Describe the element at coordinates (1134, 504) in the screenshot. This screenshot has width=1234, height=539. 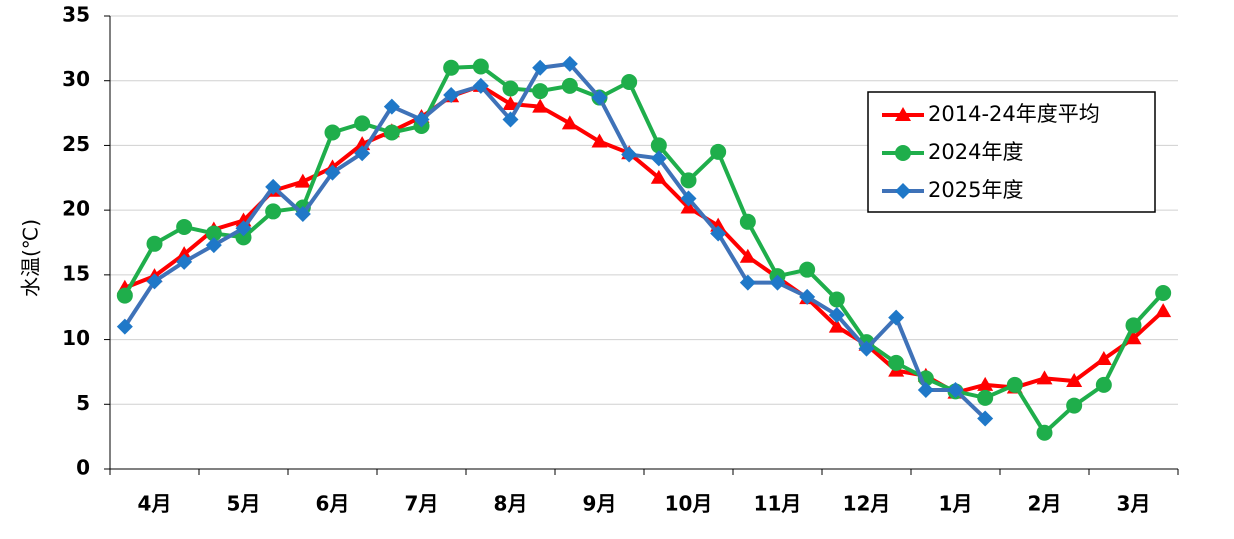
I see `x-tick-label: 3月` at that location.